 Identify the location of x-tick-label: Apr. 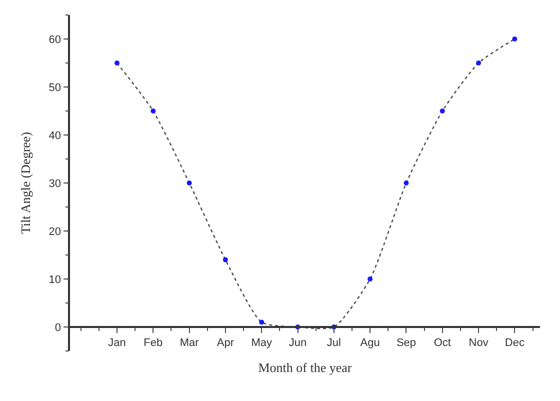
(225, 342).